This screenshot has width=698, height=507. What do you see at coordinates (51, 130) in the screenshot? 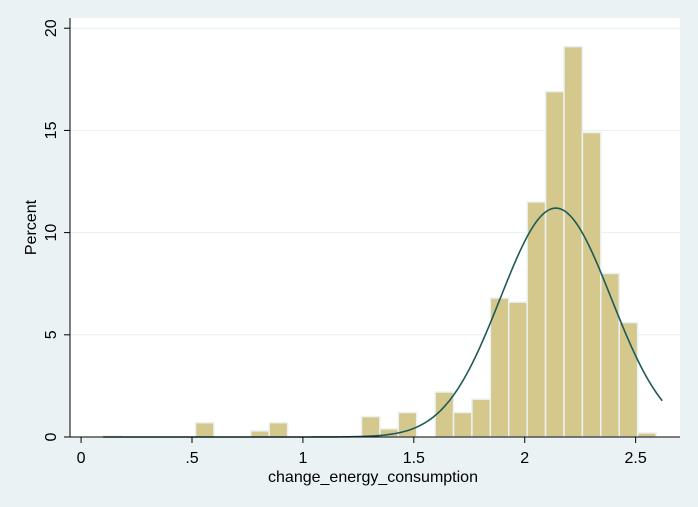
I see `y-tick-label-3: 15` at bounding box center [51, 130].